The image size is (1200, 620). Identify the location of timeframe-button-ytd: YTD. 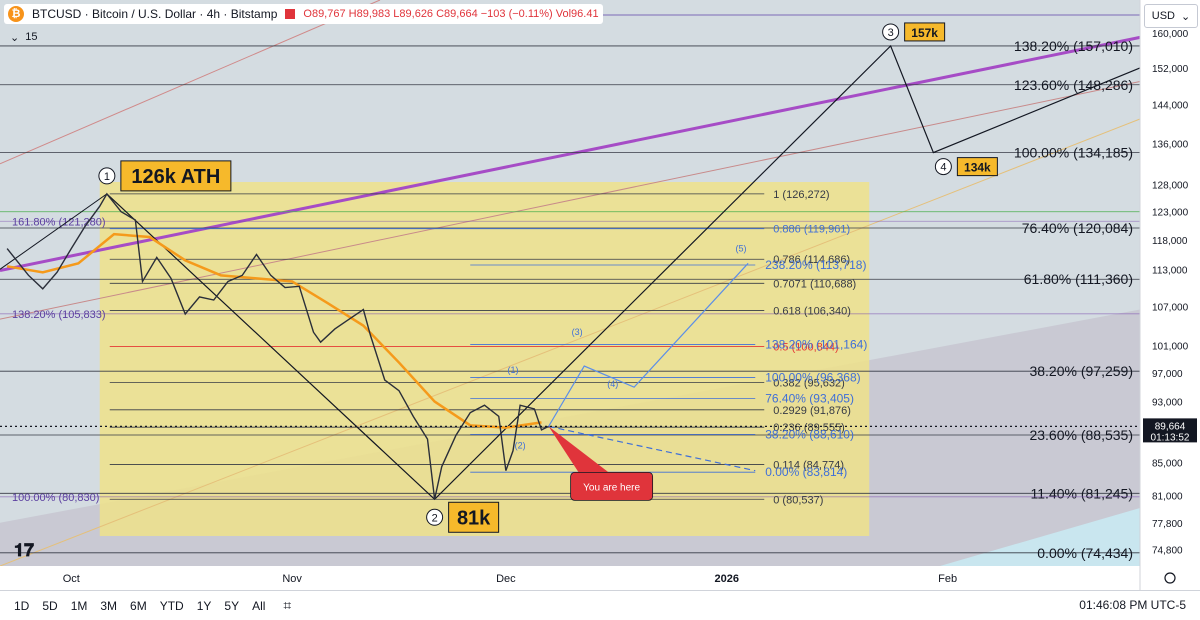
(171, 605).